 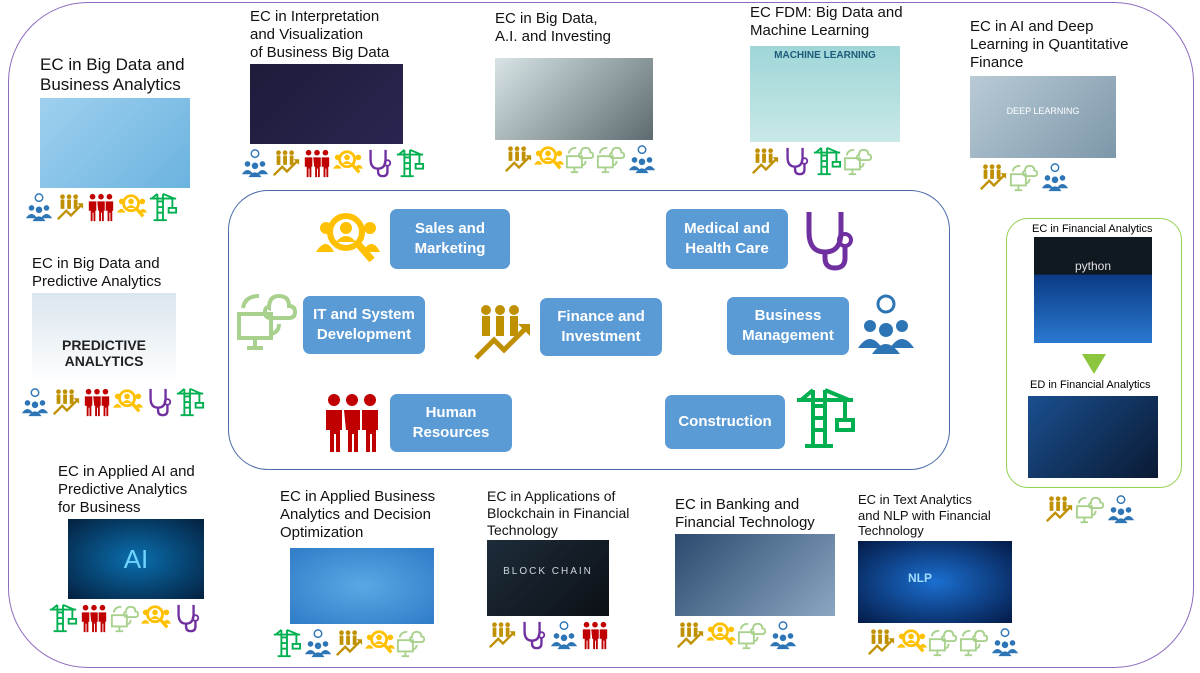 What do you see at coordinates (788, 326) in the screenshot?
I see `sector-business-management: Business Management` at bounding box center [788, 326].